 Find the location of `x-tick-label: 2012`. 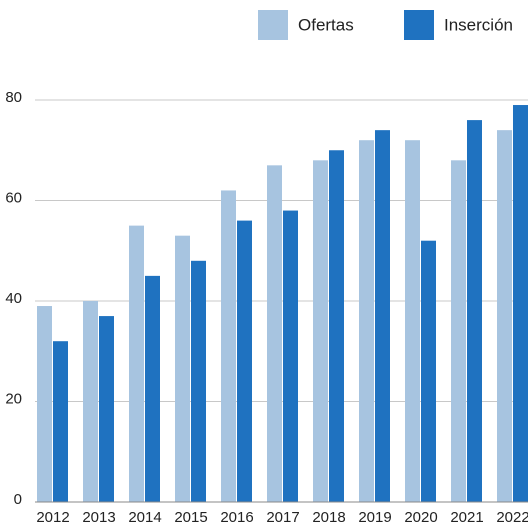

x-tick-label: 2012 is located at coordinates (52, 517).